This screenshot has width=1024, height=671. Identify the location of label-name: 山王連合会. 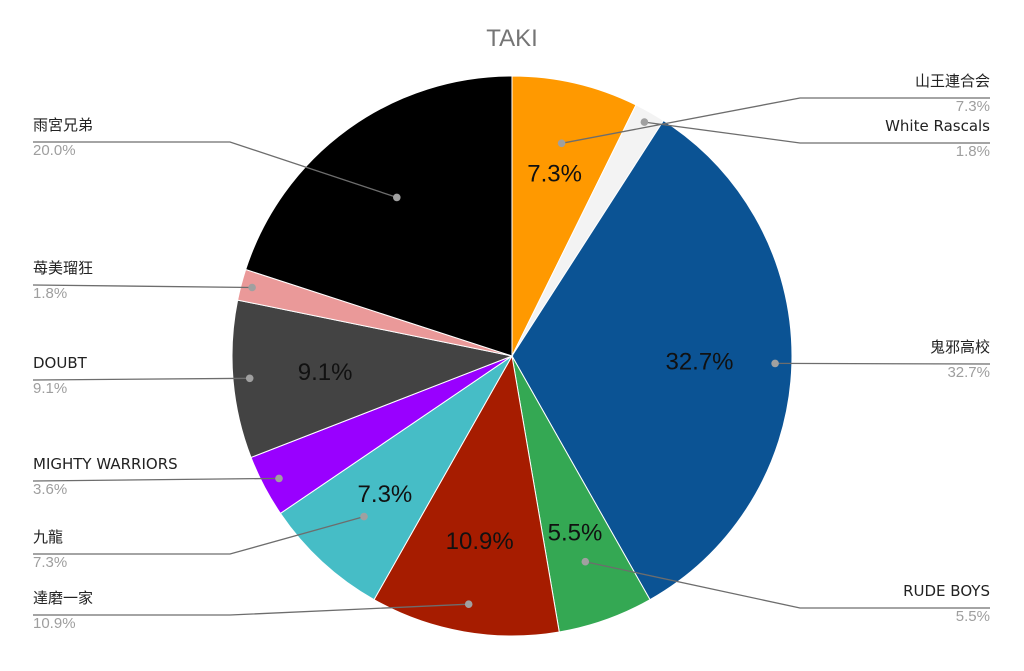
(952, 81).